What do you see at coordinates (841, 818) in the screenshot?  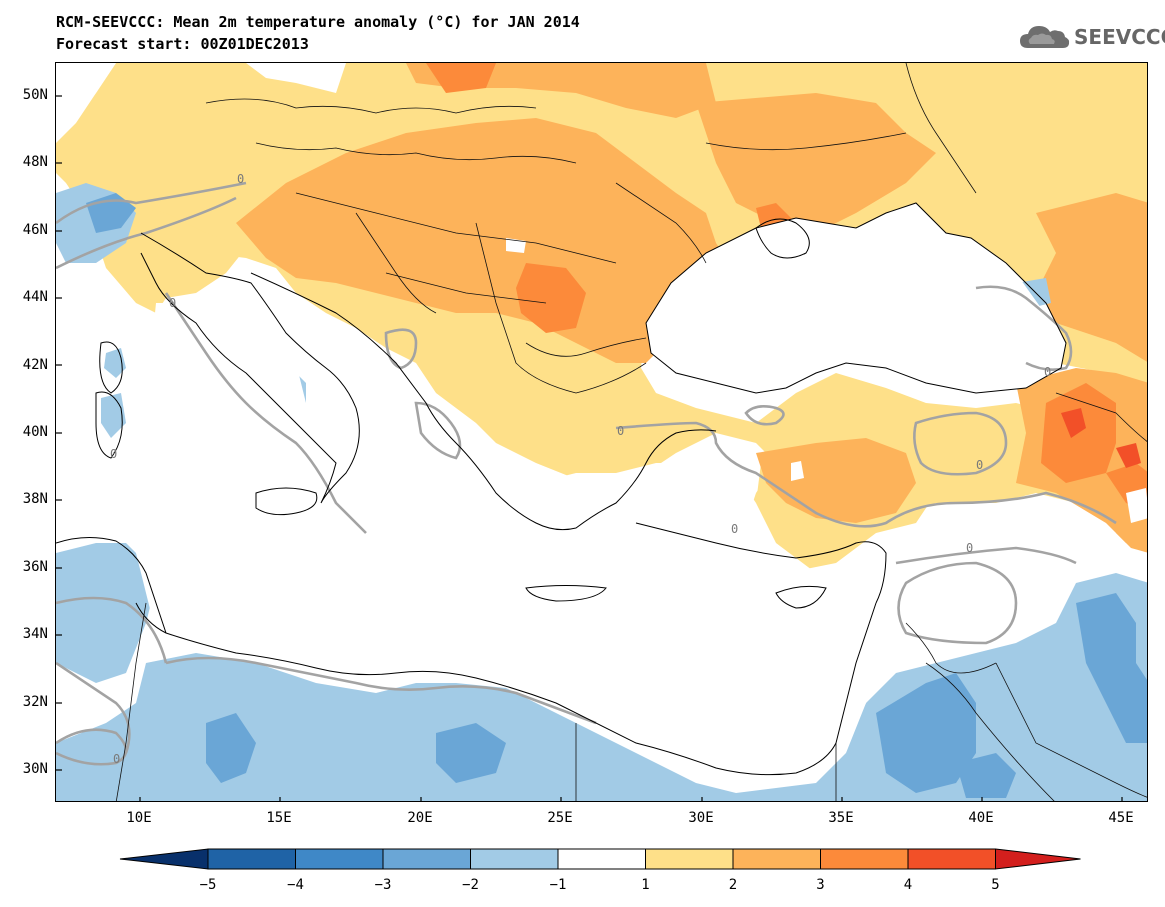 I see `longitude-label: 35E` at bounding box center [841, 818].